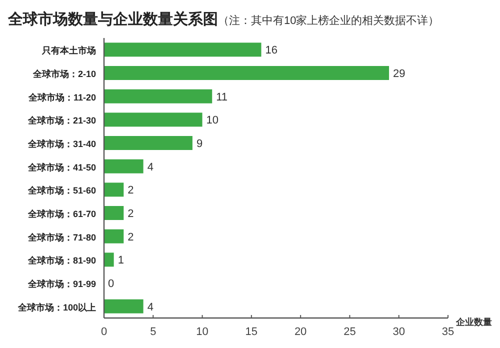 The height and width of the screenshot is (348, 500). What do you see at coordinates (222, 97) in the screenshot?
I see `data-label: 11` at bounding box center [222, 97].